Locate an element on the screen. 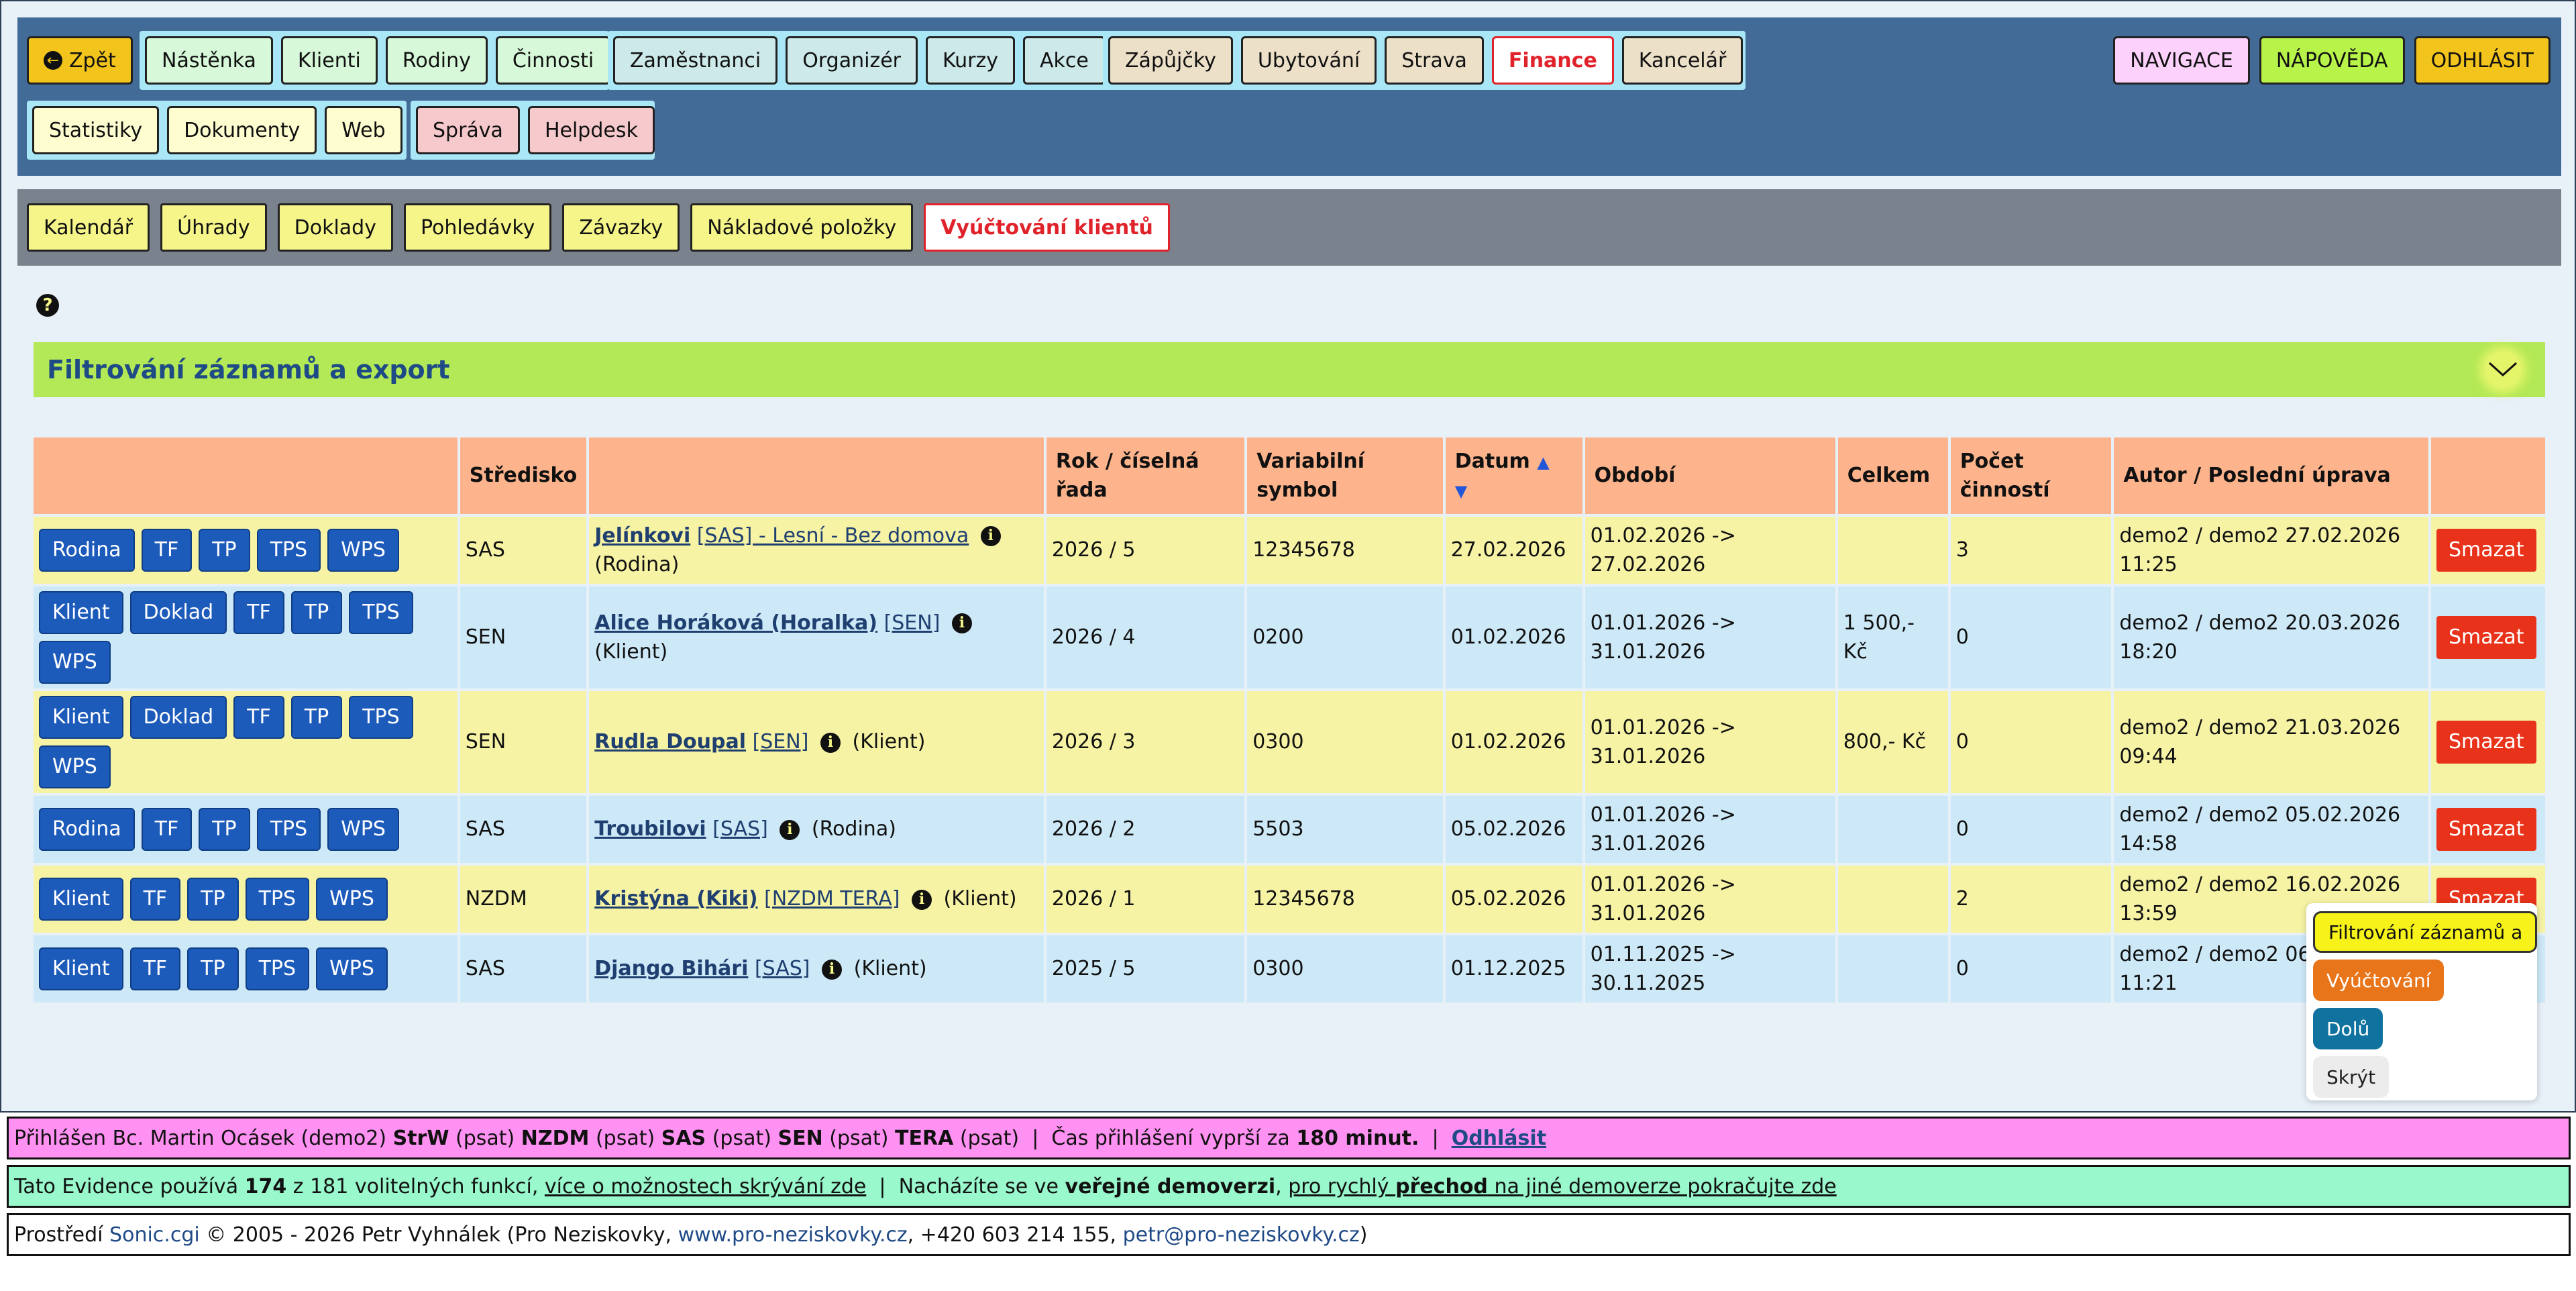 The height and width of the screenshot is (1291, 2576). sort-desc-icon: ▼ is located at coordinates (1461, 491).